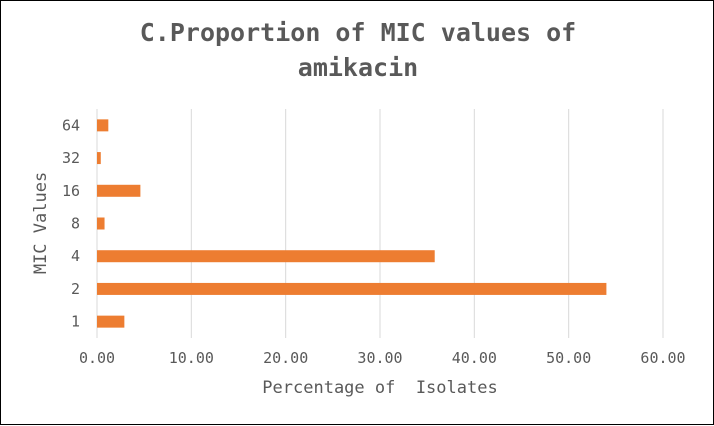  I want to click on x-axis-label: Percentage of Isolates, so click(379, 388).